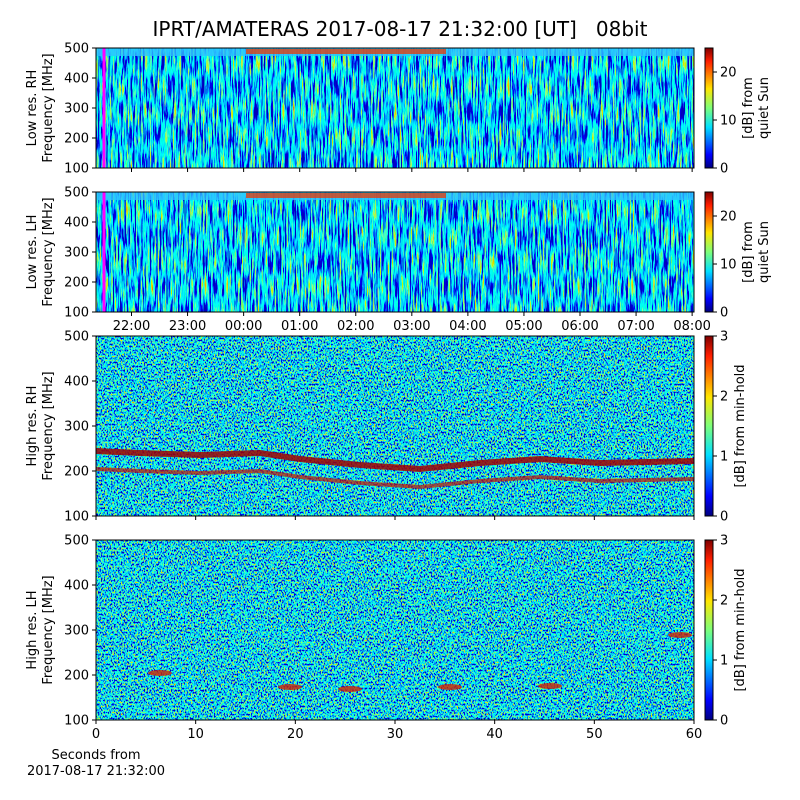  What do you see at coordinates (395, 734) in the screenshot?
I see `x-tick-label: 30` at bounding box center [395, 734].